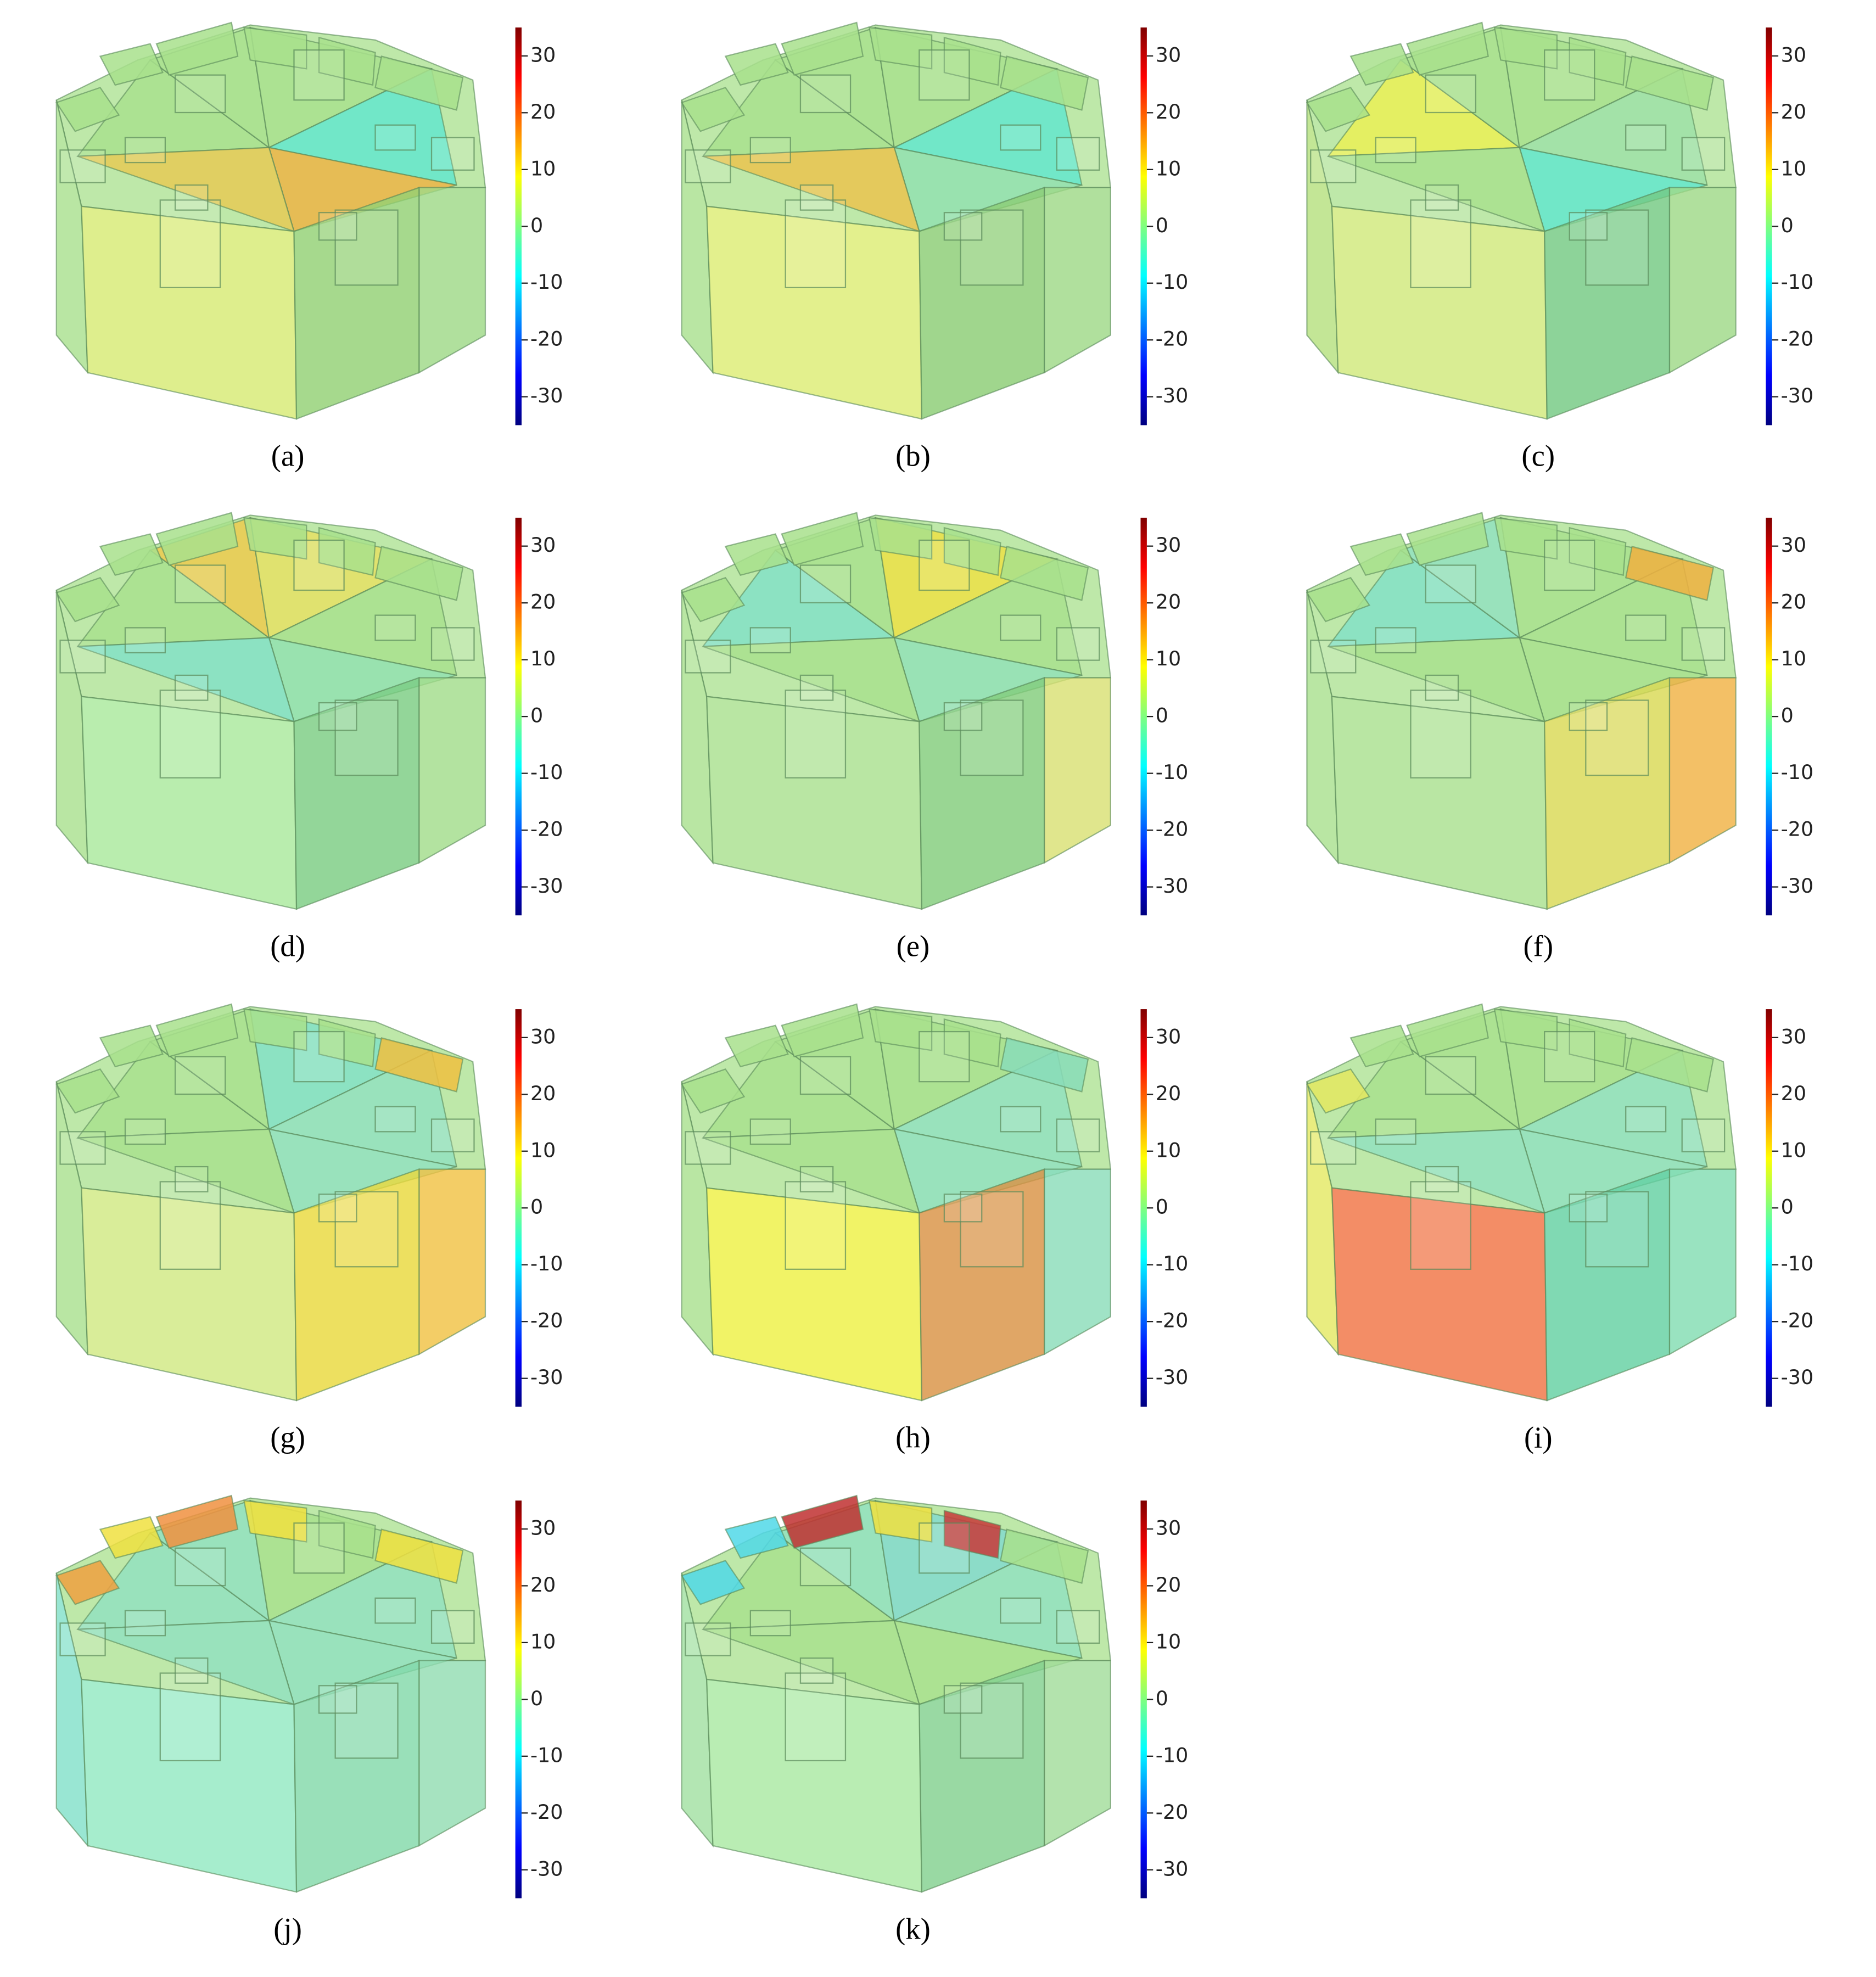 The width and height of the screenshot is (1876, 1977). I want to click on panel: 30 20 10 0 -10 -20 -30 (h), so click(934, 1228).